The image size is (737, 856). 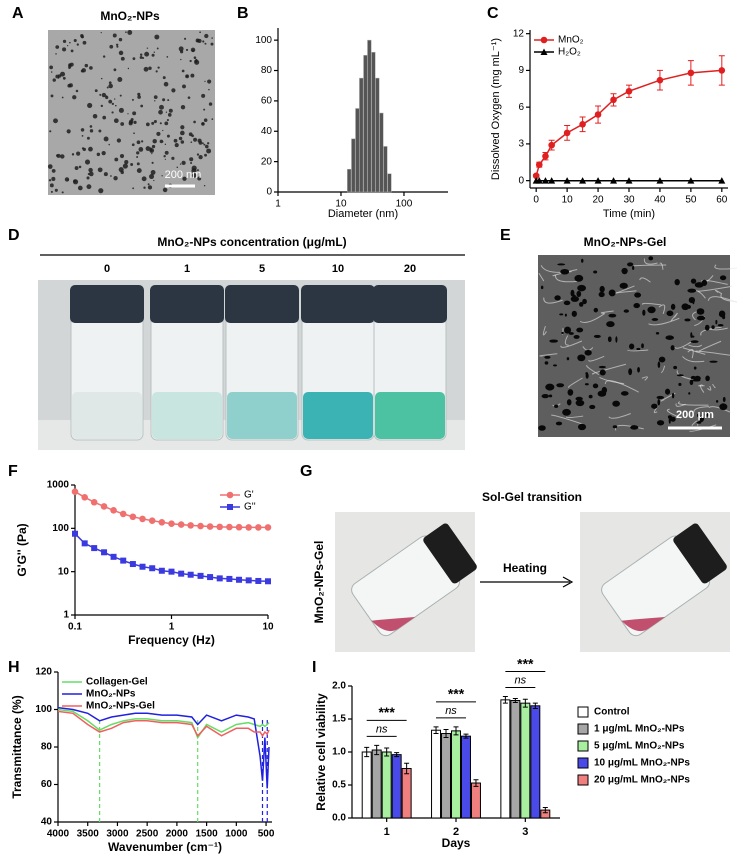 What do you see at coordinates (58, 834) in the screenshot?
I see `x-tick-label: 4000` at bounding box center [58, 834].